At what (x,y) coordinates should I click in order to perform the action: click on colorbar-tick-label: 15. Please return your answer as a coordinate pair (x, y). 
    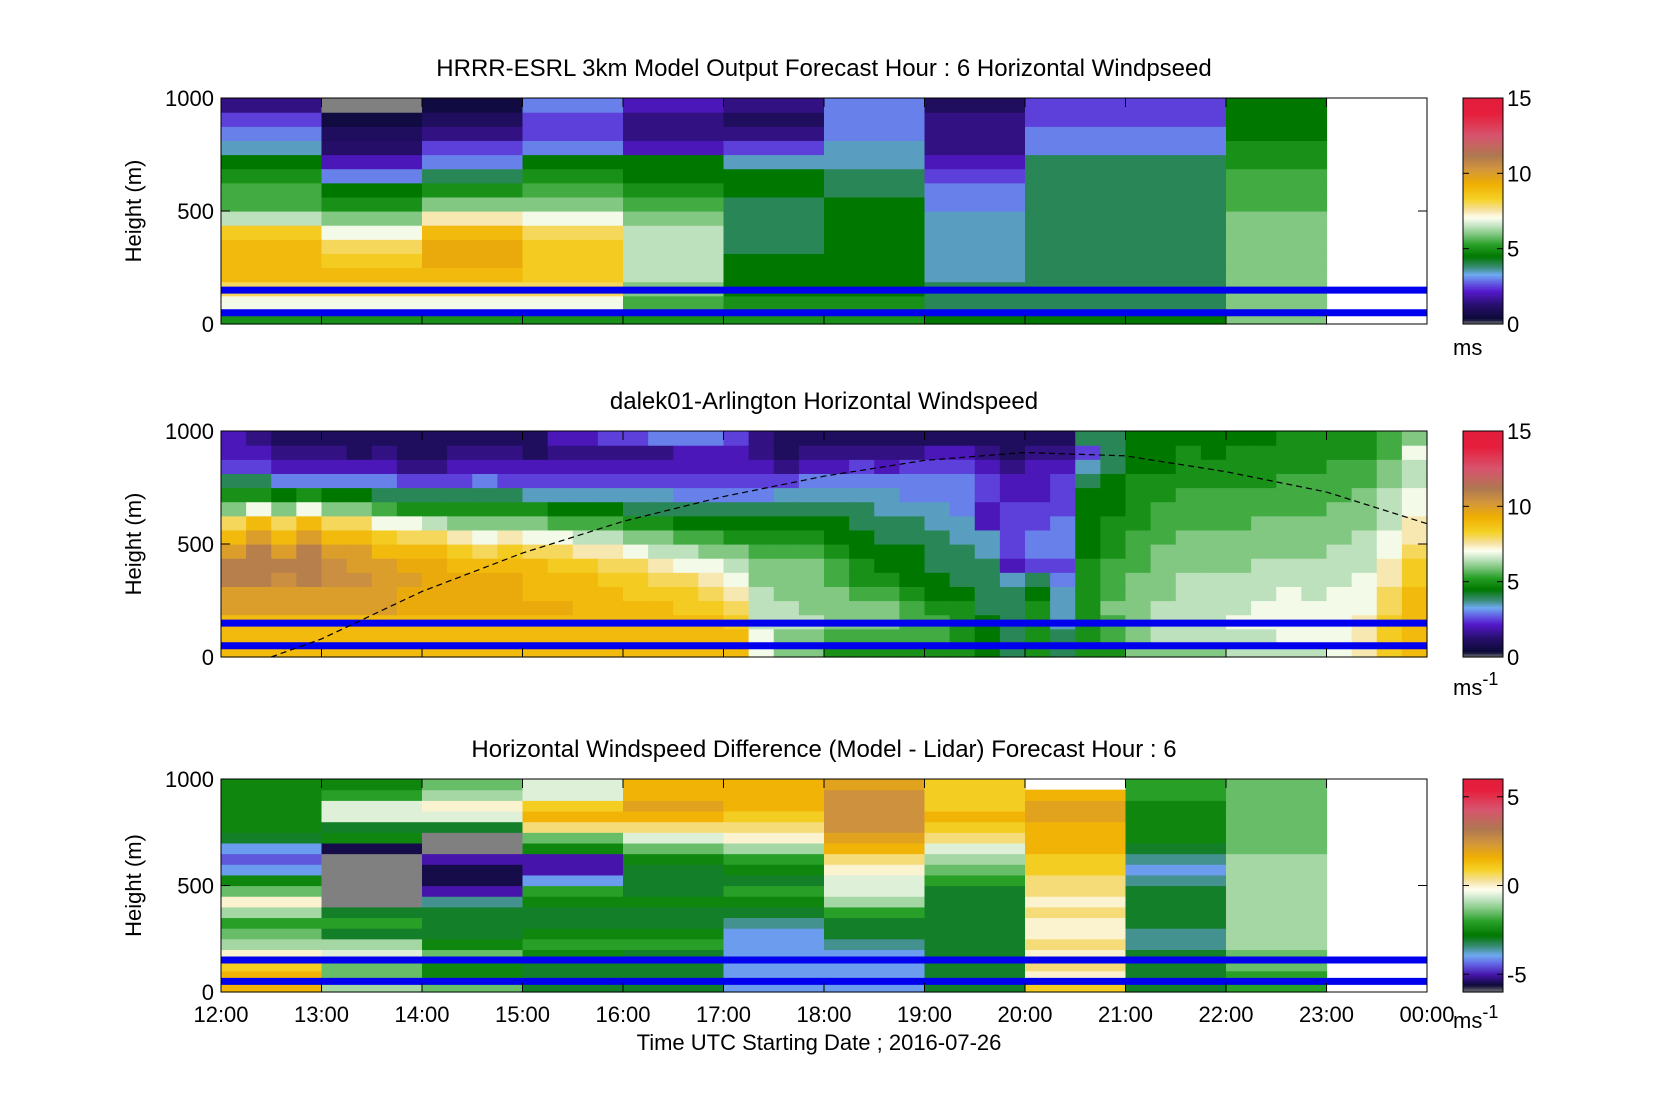
    Looking at the image, I should click on (1519, 431).